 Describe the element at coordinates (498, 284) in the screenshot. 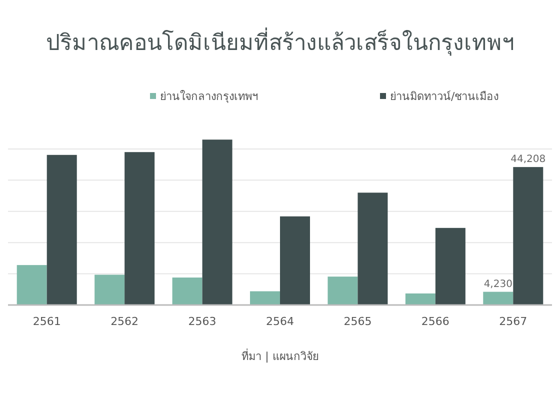

I see `data-label: 4,230` at that location.